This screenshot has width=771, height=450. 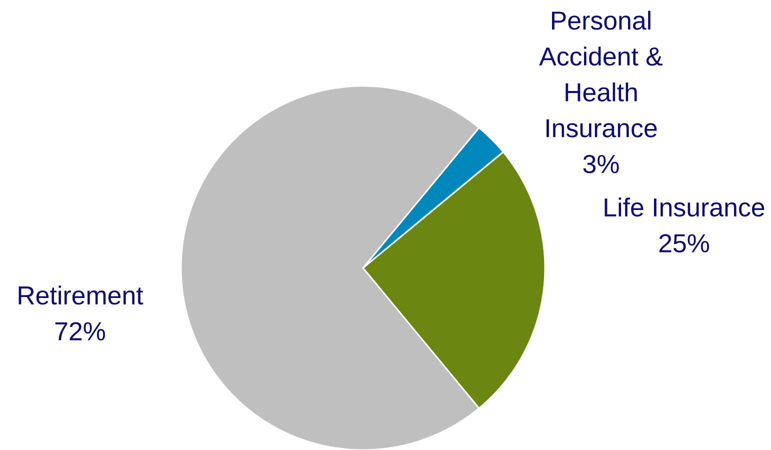 What do you see at coordinates (80, 331) in the screenshot?
I see `data-label: 72%` at bounding box center [80, 331].